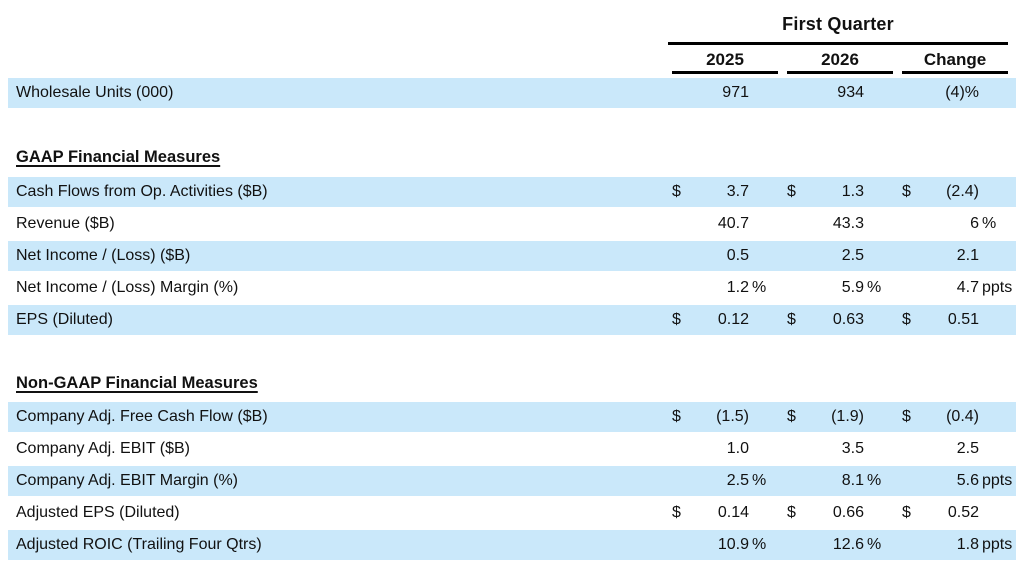 This screenshot has height=576, width=1024. What do you see at coordinates (963, 512) in the screenshot?
I see `cell-value: 0.52` at bounding box center [963, 512].